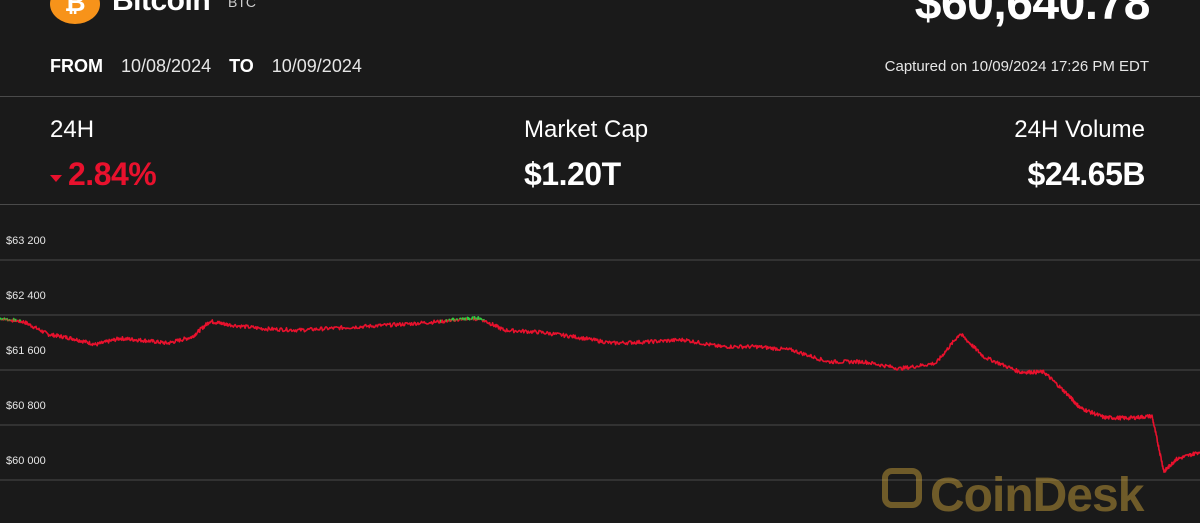 The width and height of the screenshot is (1200, 523). I want to click on header-divider, so click(600, 96).